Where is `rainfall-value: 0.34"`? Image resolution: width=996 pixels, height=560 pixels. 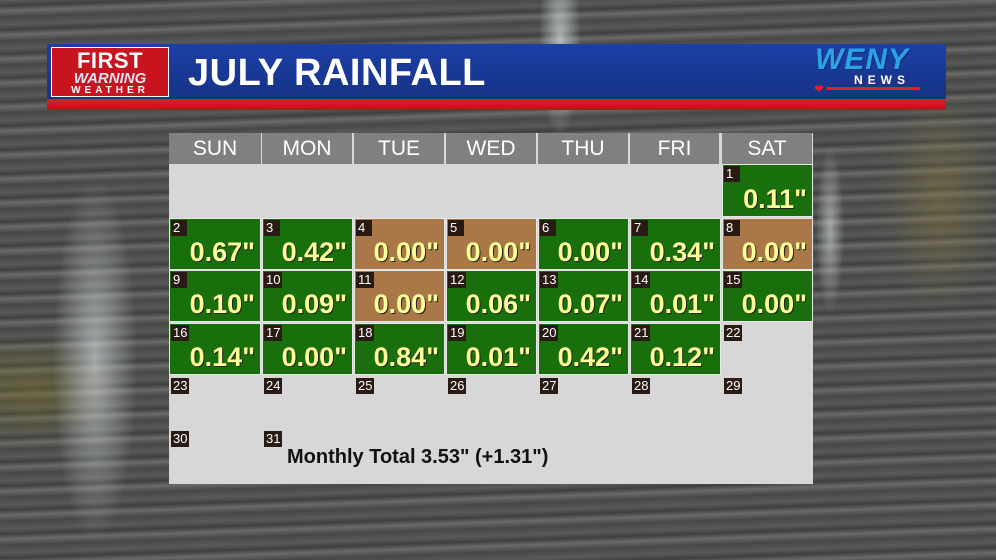 rainfall-value: 0.34" is located at coordinates (682, 252).